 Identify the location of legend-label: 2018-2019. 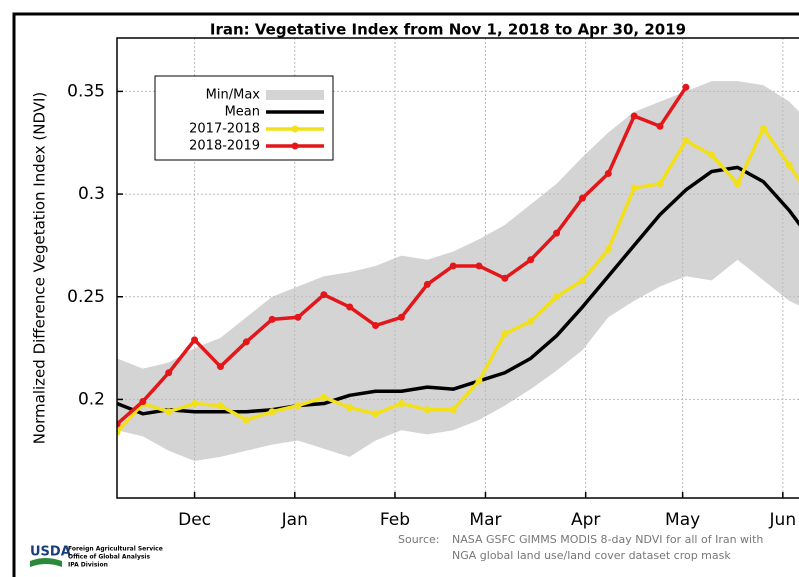
(224, 146).